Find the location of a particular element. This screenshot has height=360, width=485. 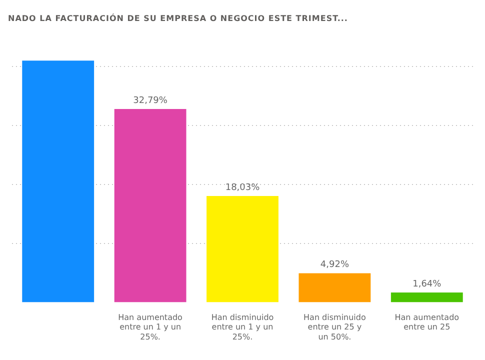

x-tick-label: Han disminuido entre un 1 y un 25%. is located at coordinates (242, 327).